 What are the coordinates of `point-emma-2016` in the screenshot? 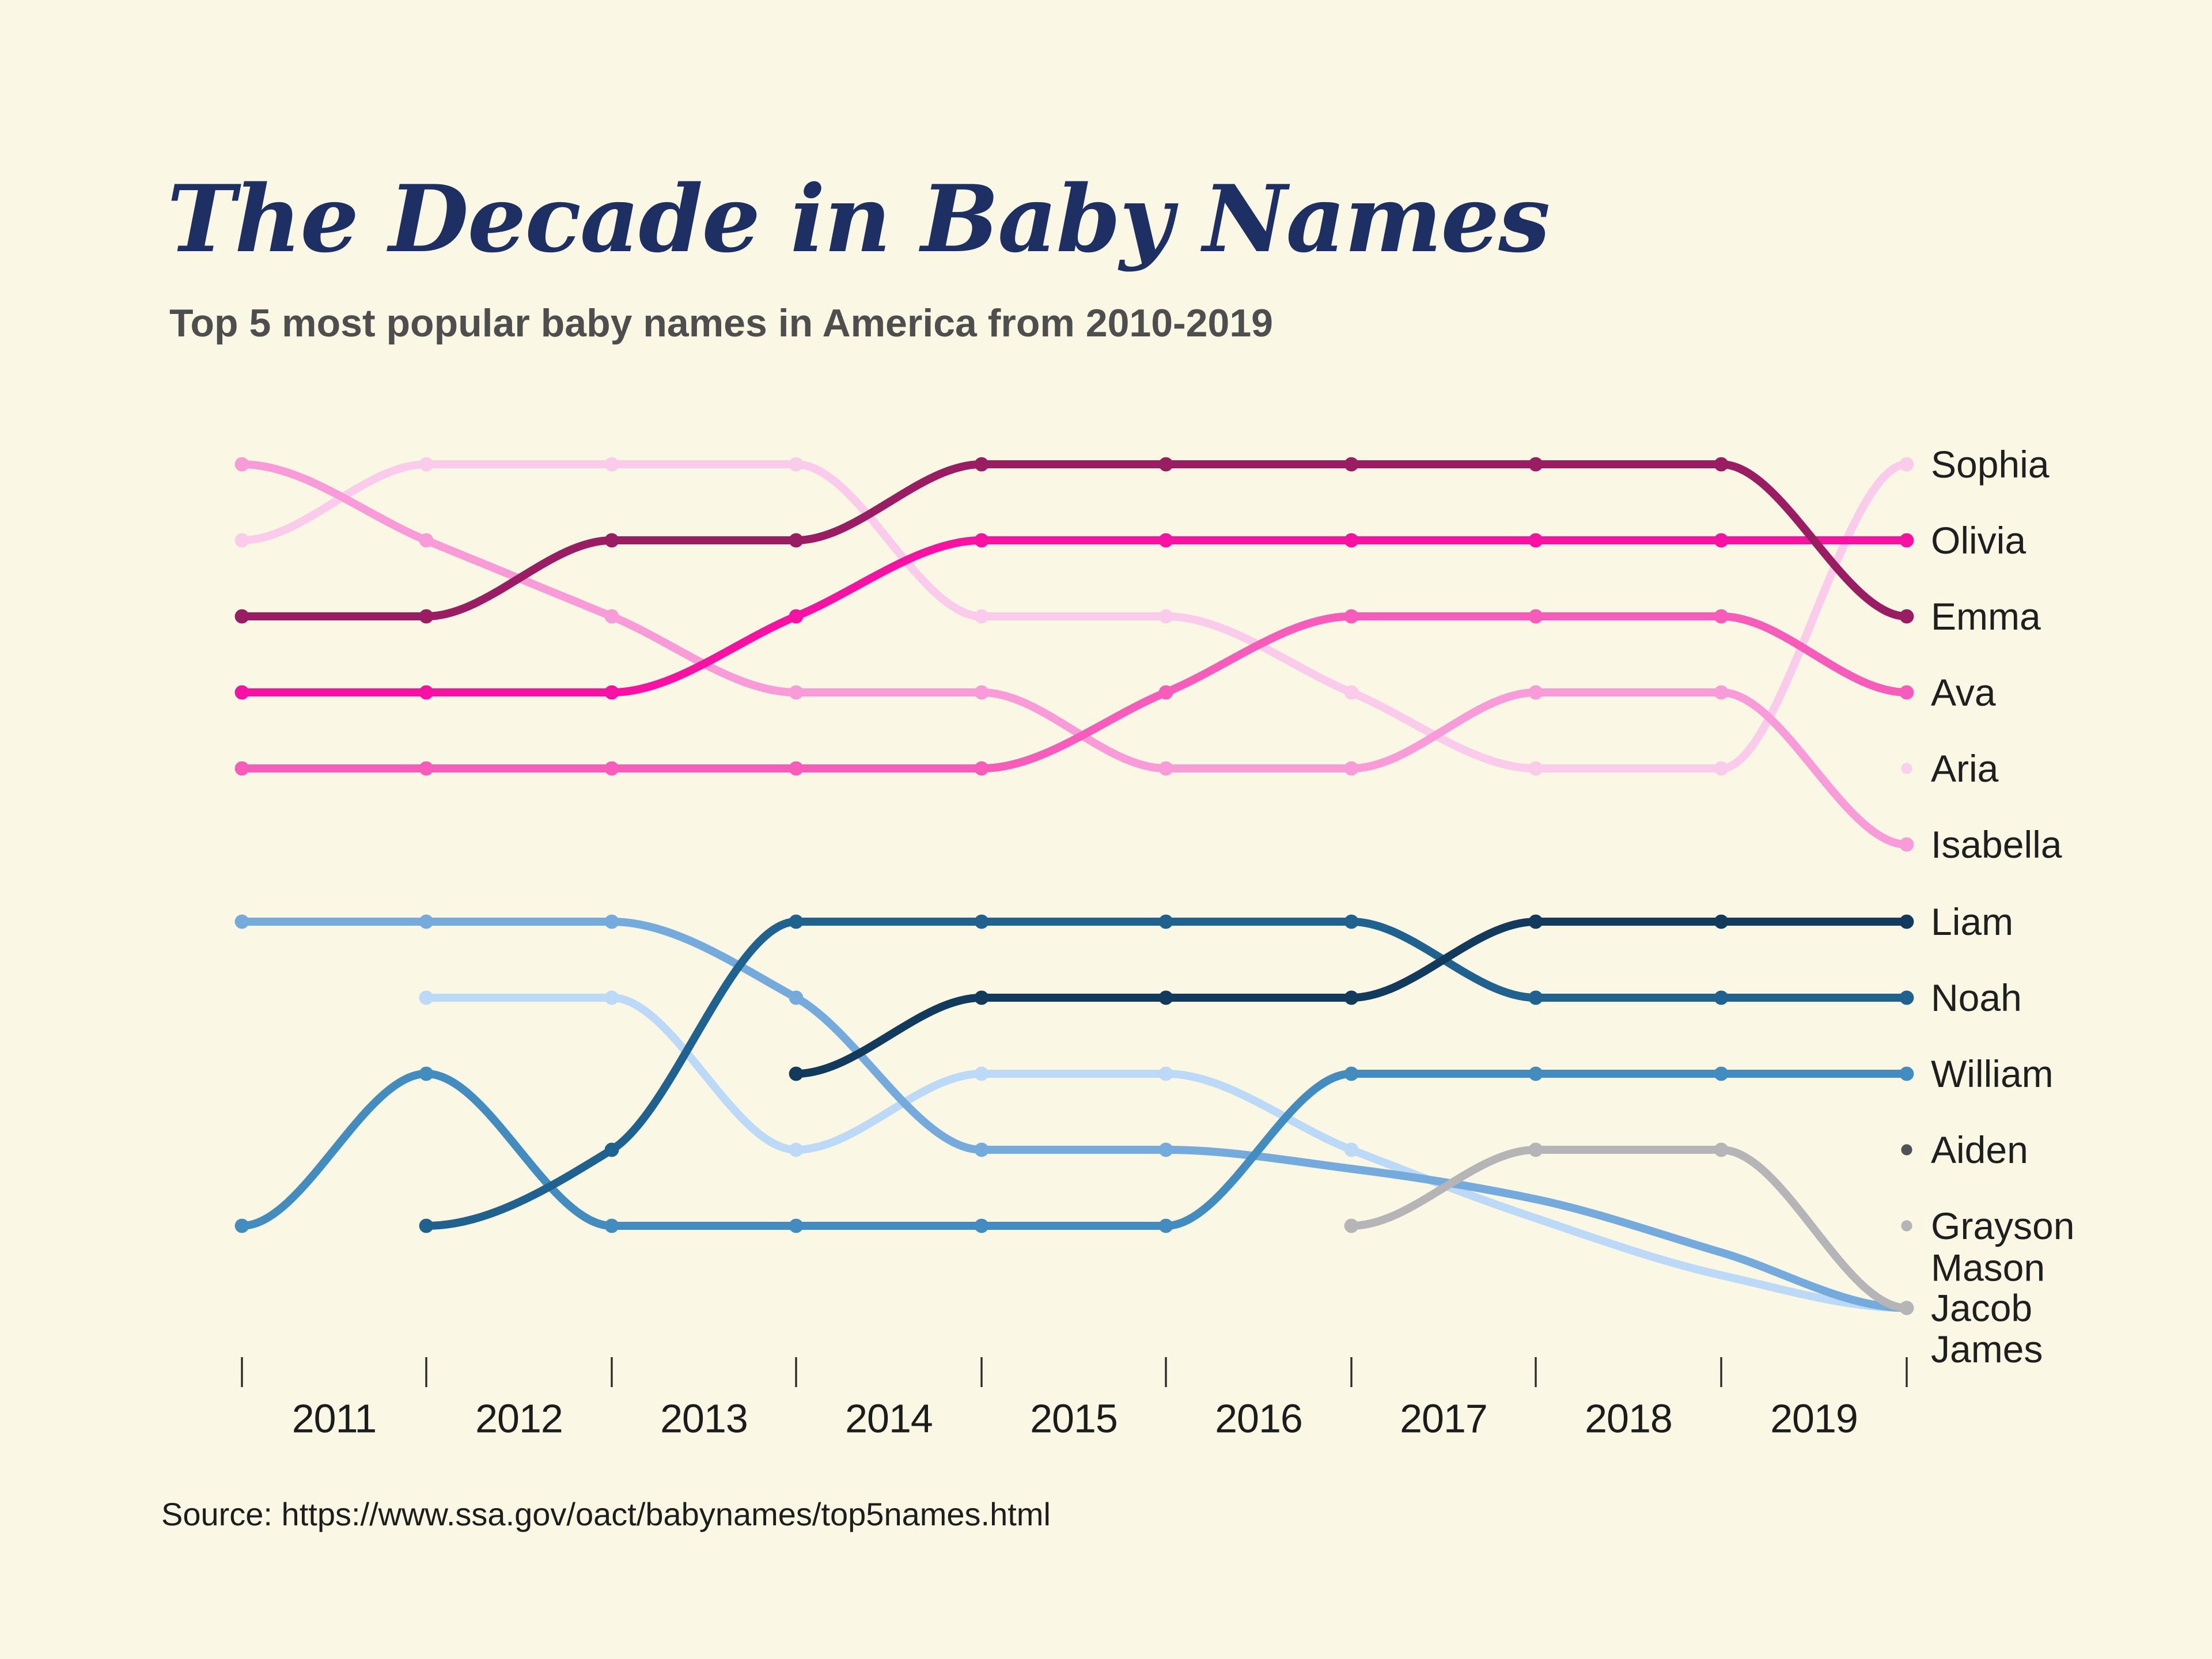 It's located at (1351, 464).